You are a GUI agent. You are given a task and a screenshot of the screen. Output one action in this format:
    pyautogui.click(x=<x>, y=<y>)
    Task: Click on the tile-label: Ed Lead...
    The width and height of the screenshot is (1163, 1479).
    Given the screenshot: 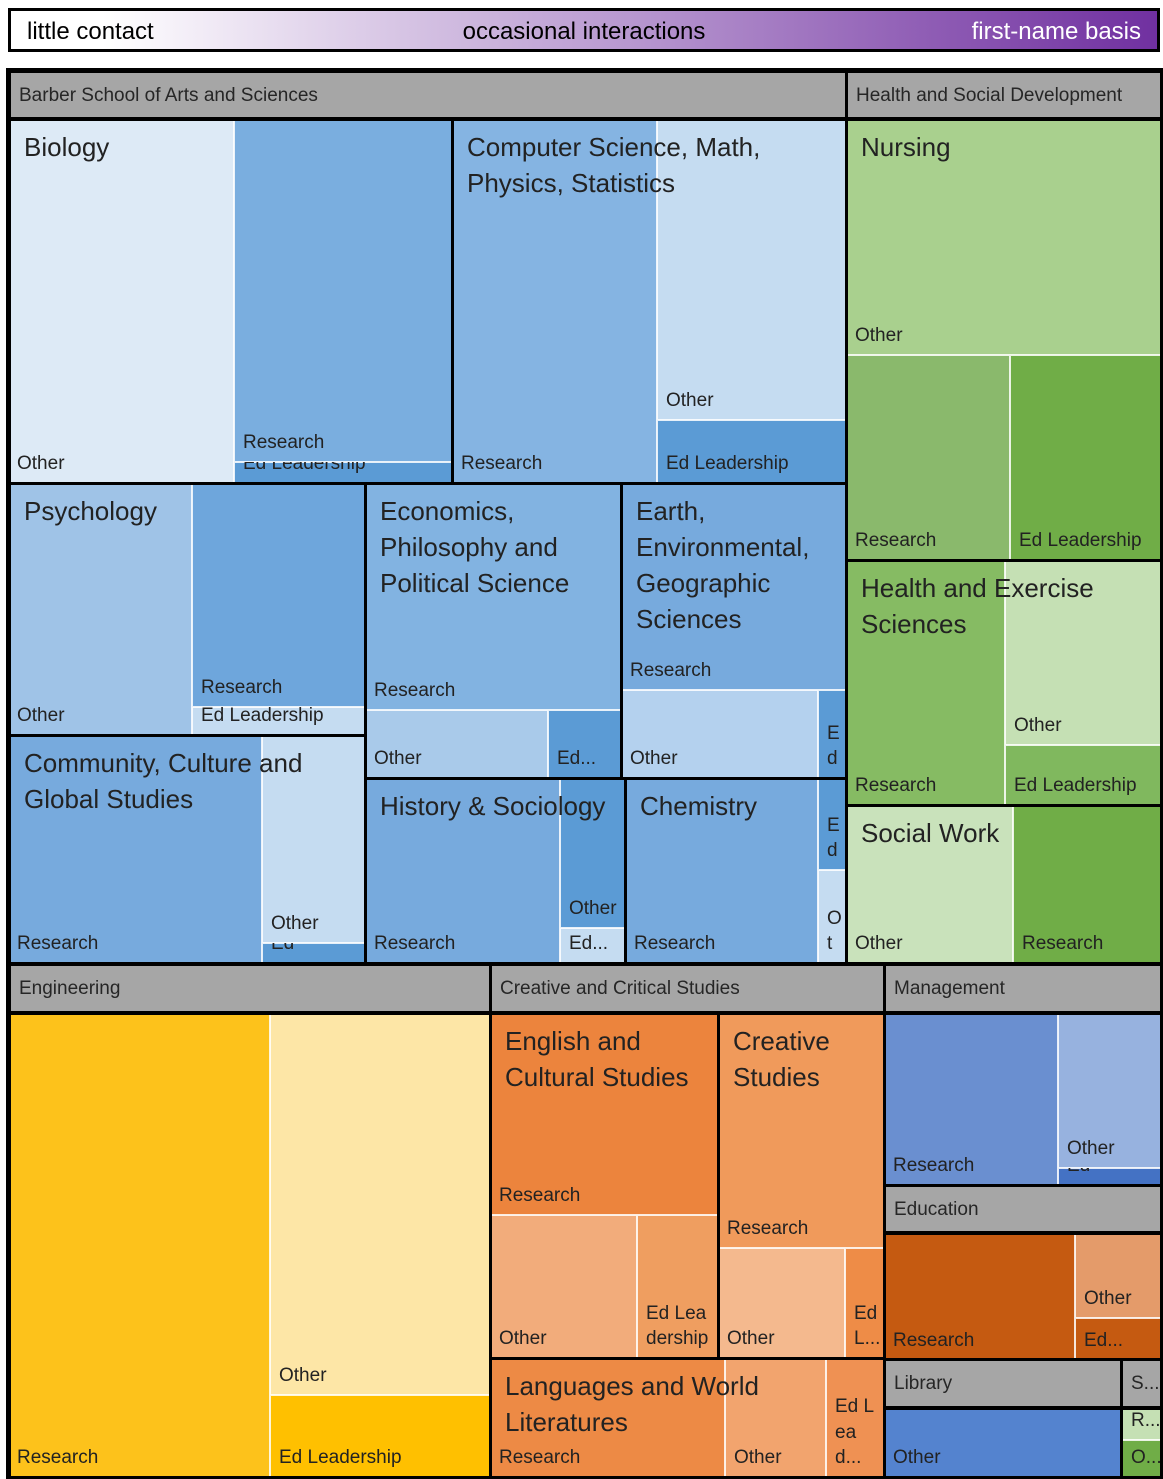 What is the action you would take?
    pyautogui.click(x=855, y=1432)
    